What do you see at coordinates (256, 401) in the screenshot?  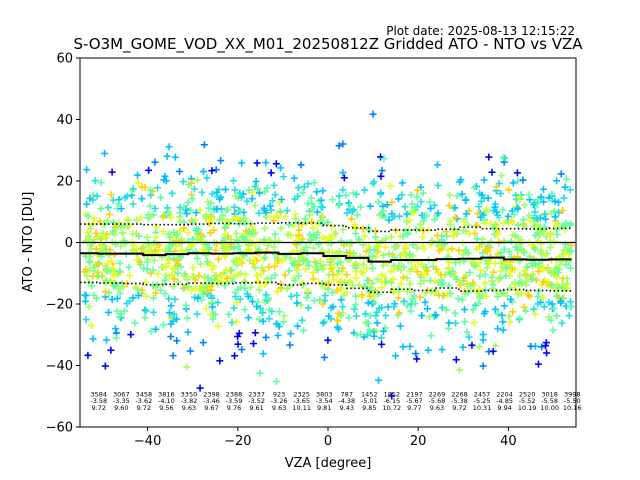 I see `bin-stat-mean: -3.52` at bounding box center [256, 401].